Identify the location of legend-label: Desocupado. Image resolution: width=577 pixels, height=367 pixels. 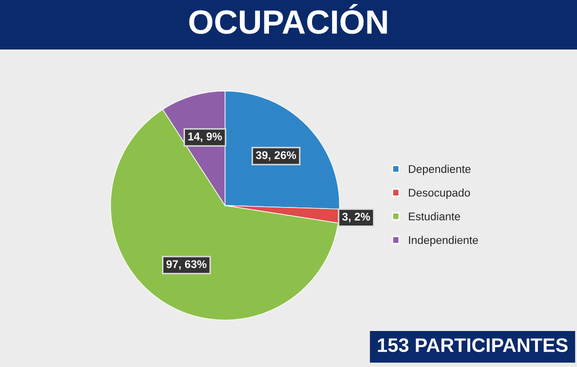
(439, 193).